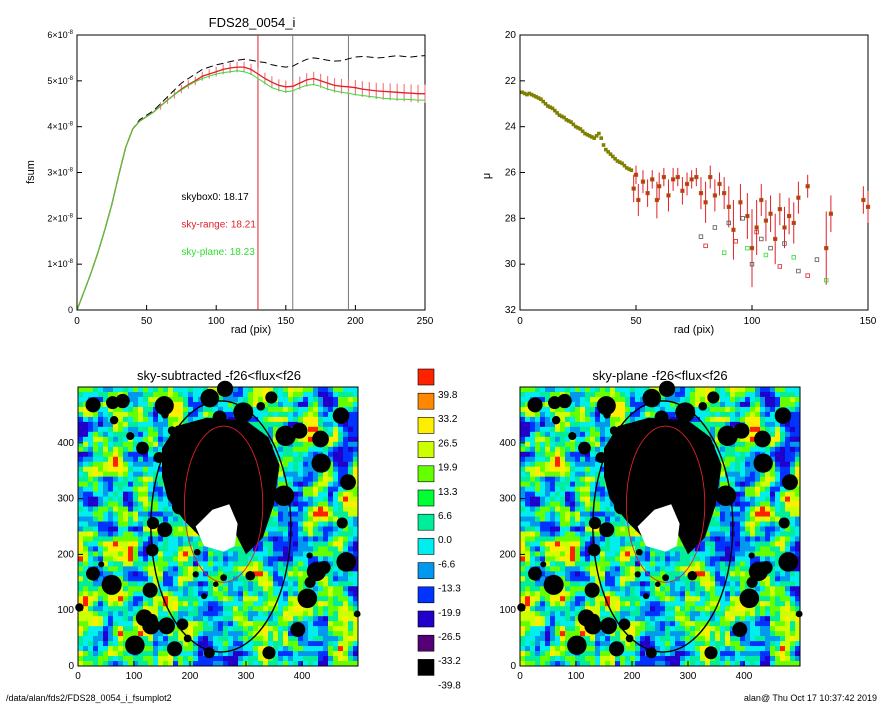  What do you see at coordinates (448, 419) in the screenshot?
I see `colorbar-label: 33.2` at bounding box center [448, 419].